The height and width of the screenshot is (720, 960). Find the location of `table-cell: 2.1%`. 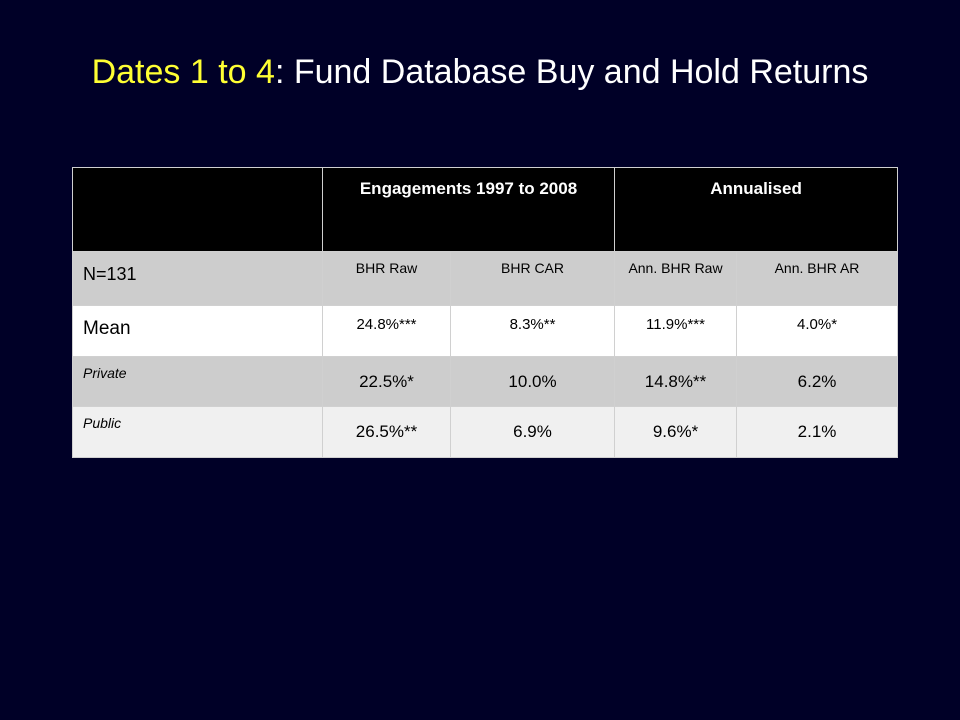

table-cell: 2.1% is located at coordinates (817, 432).